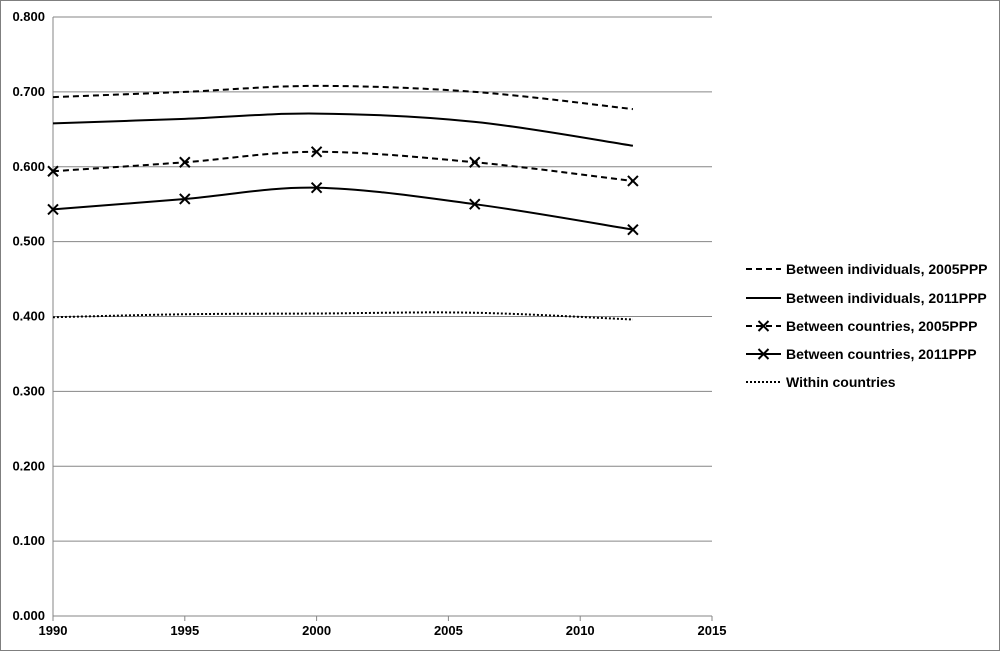  I want to click on y-tick-label: 0.600, so click(28, 166).